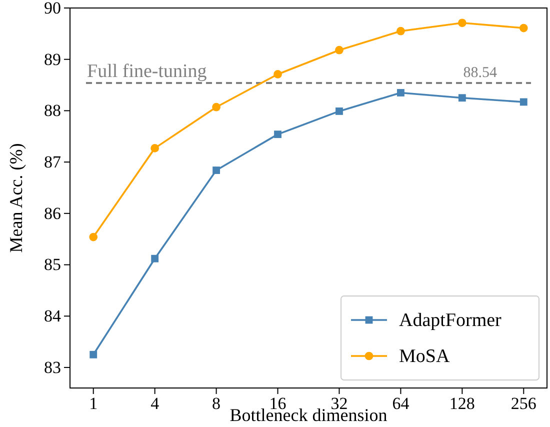 Image resolution: width=550 pixels, height=427 pixels. What do you see at coordinates (93, 404) in the screenshot?
I see `x-tick-label: 1` at bounding box center [93, 404].